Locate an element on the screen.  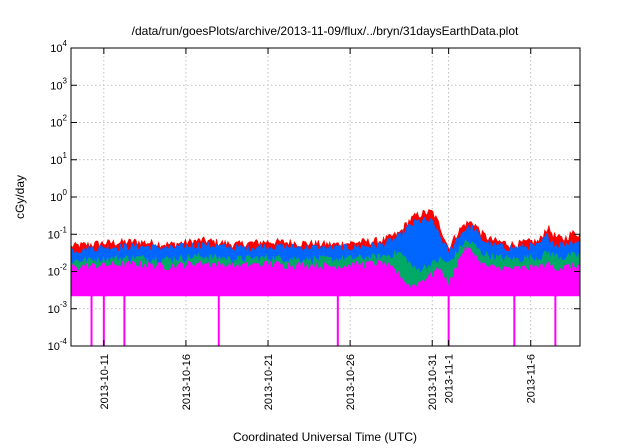
y-tick-label: 10³ is located at coordinates (58, 84).